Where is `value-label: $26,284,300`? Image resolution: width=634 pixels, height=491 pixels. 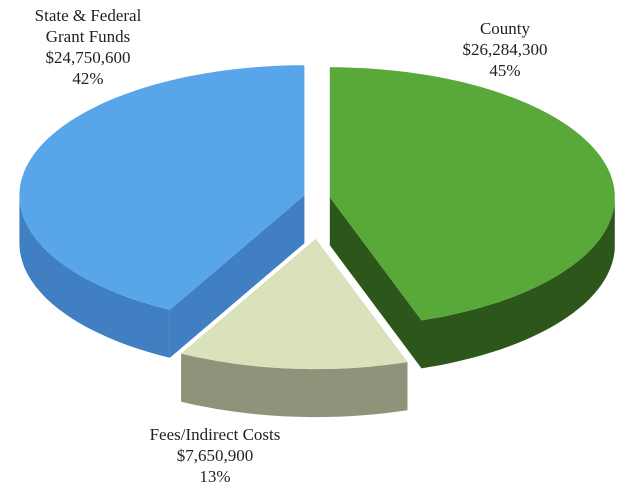
value-label: $26,284,300 is located at coordinates (505, 49).